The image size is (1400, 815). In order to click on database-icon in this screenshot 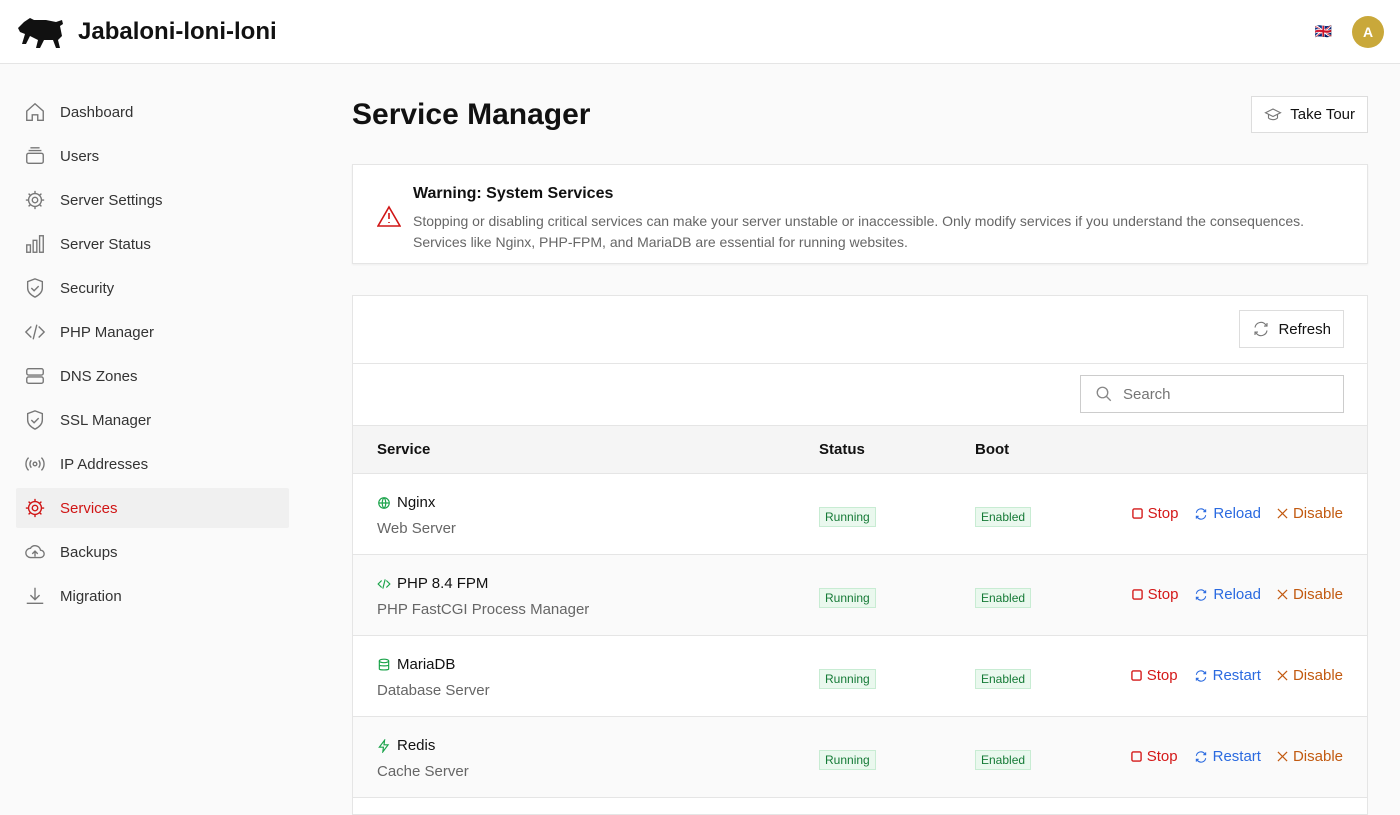, I will do `click(384, 664)`.